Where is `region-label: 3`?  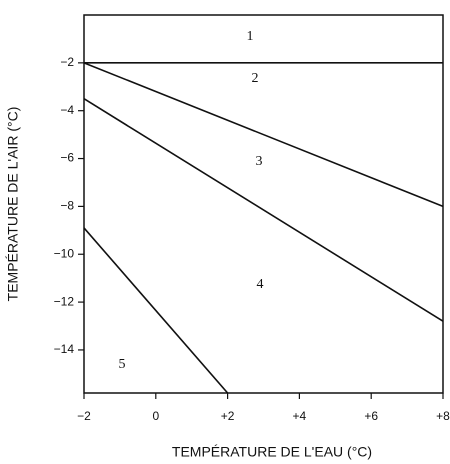 region-label: 3 is located at coordinates (259, 161).